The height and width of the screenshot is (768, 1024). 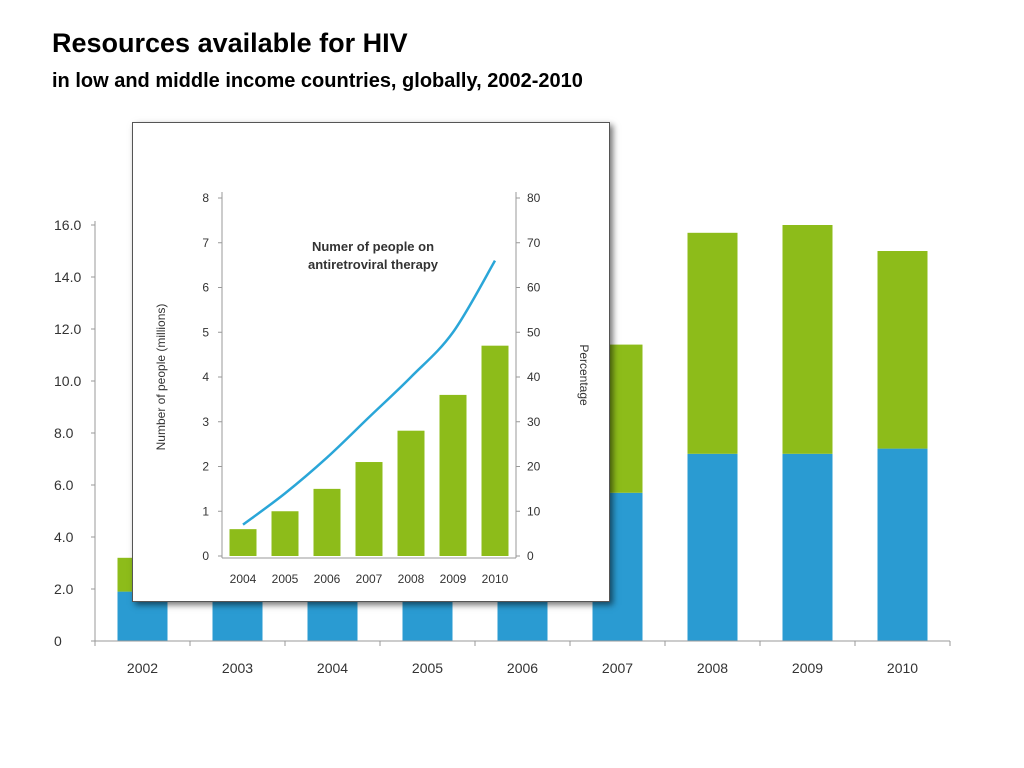 What do you see at coordinates (142, 668) in the screenshot?
I see `x-tick-label: 2002` at bounding box center [142, 668].